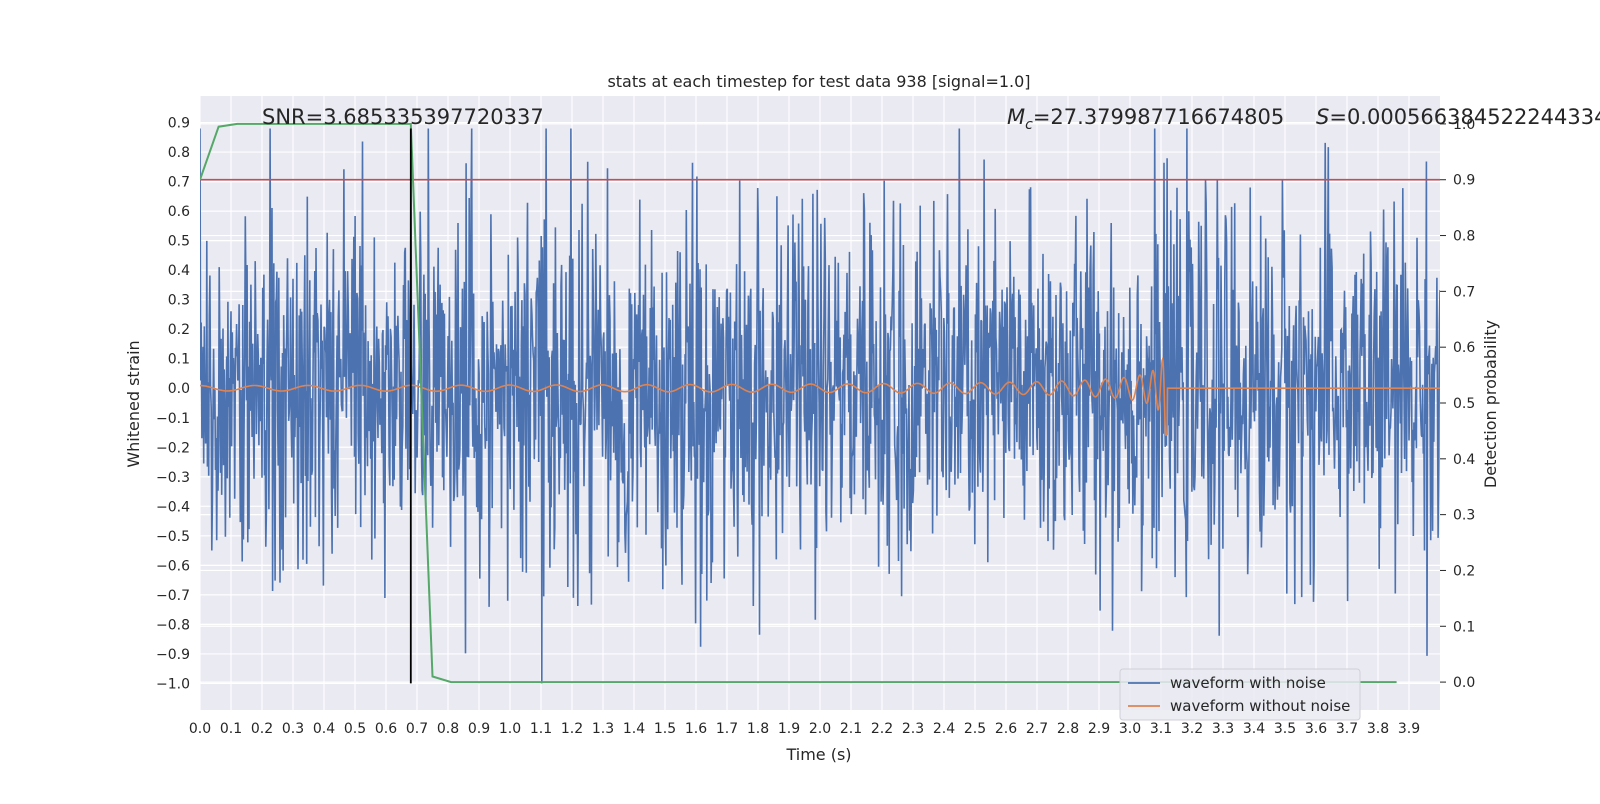 The image size is (1600, 804). What do you see at coordinates (1464, 460) in the screenshot?
I see `y2-tick-label: 0.4` at bounding box center [1464, 460].